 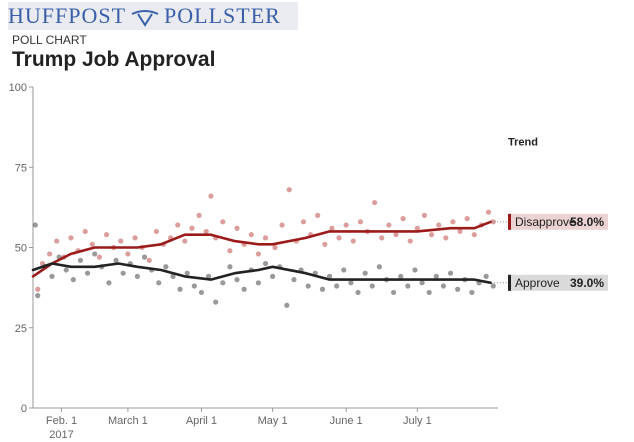 I want to click on page-title: Trump Job Approval, so click(x=114, y=59).